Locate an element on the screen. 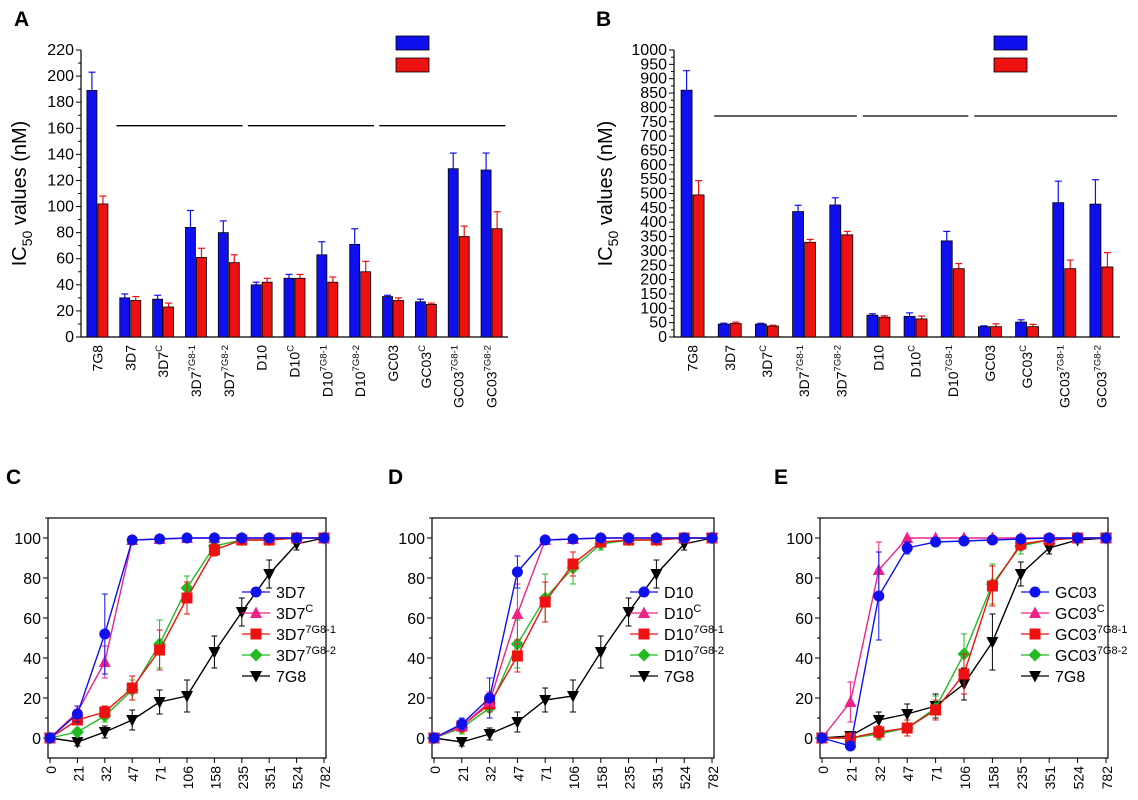 Image resolution: width=1138 pixels, height=800 pixels. y-tick-label: 950 is located at coordinates (653, 64).